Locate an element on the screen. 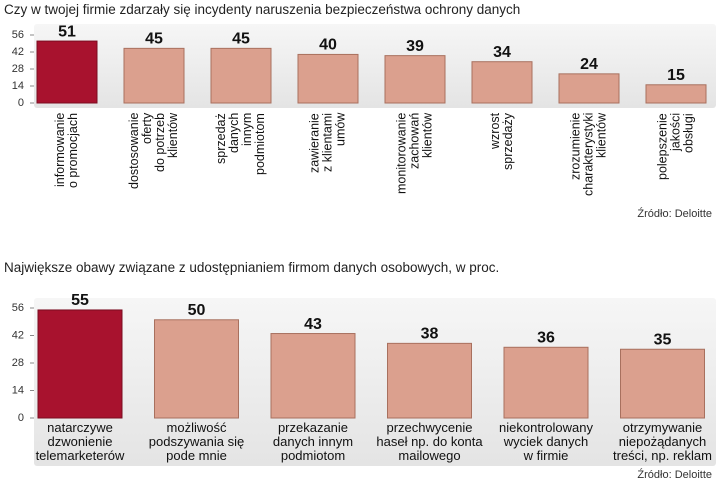 Image resolution: width=720 pixels, height=484 pixels. category-label: dostosowanie oferty do potrzeb klientów is located at coordinates (153, 151).